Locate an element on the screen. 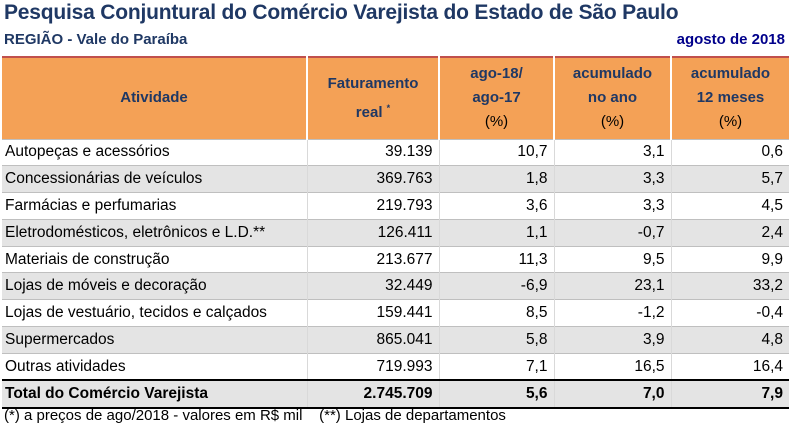 The image size is (791, 435). cell-atividade: Concessionárias de veículos is located at coordinates (154, 179).